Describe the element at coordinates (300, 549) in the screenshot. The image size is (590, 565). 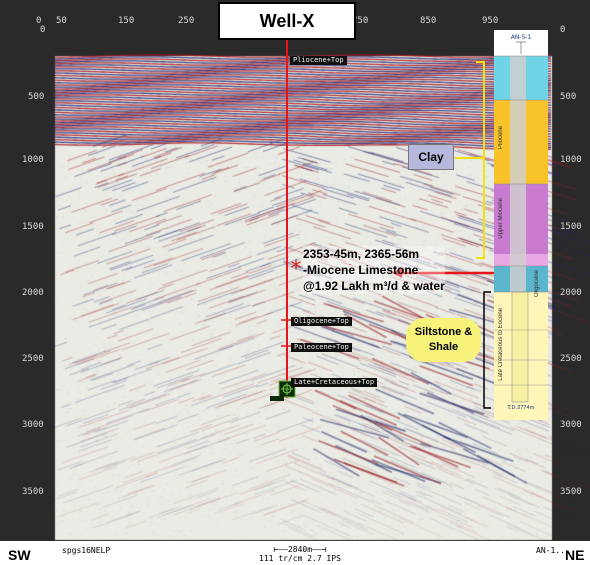
I see `scale-bar-label: ⊢——2840m——⊣` at that location.